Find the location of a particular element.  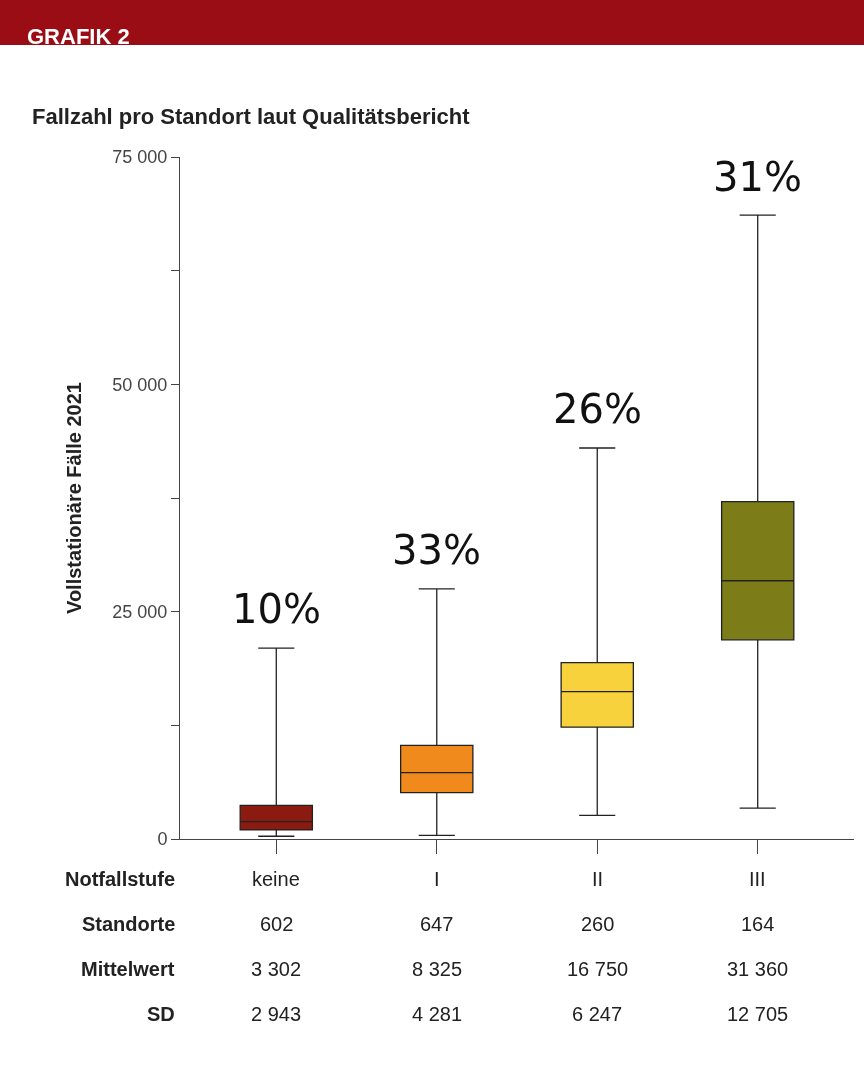

text: 3 302 is located at coordinates (276, 969).